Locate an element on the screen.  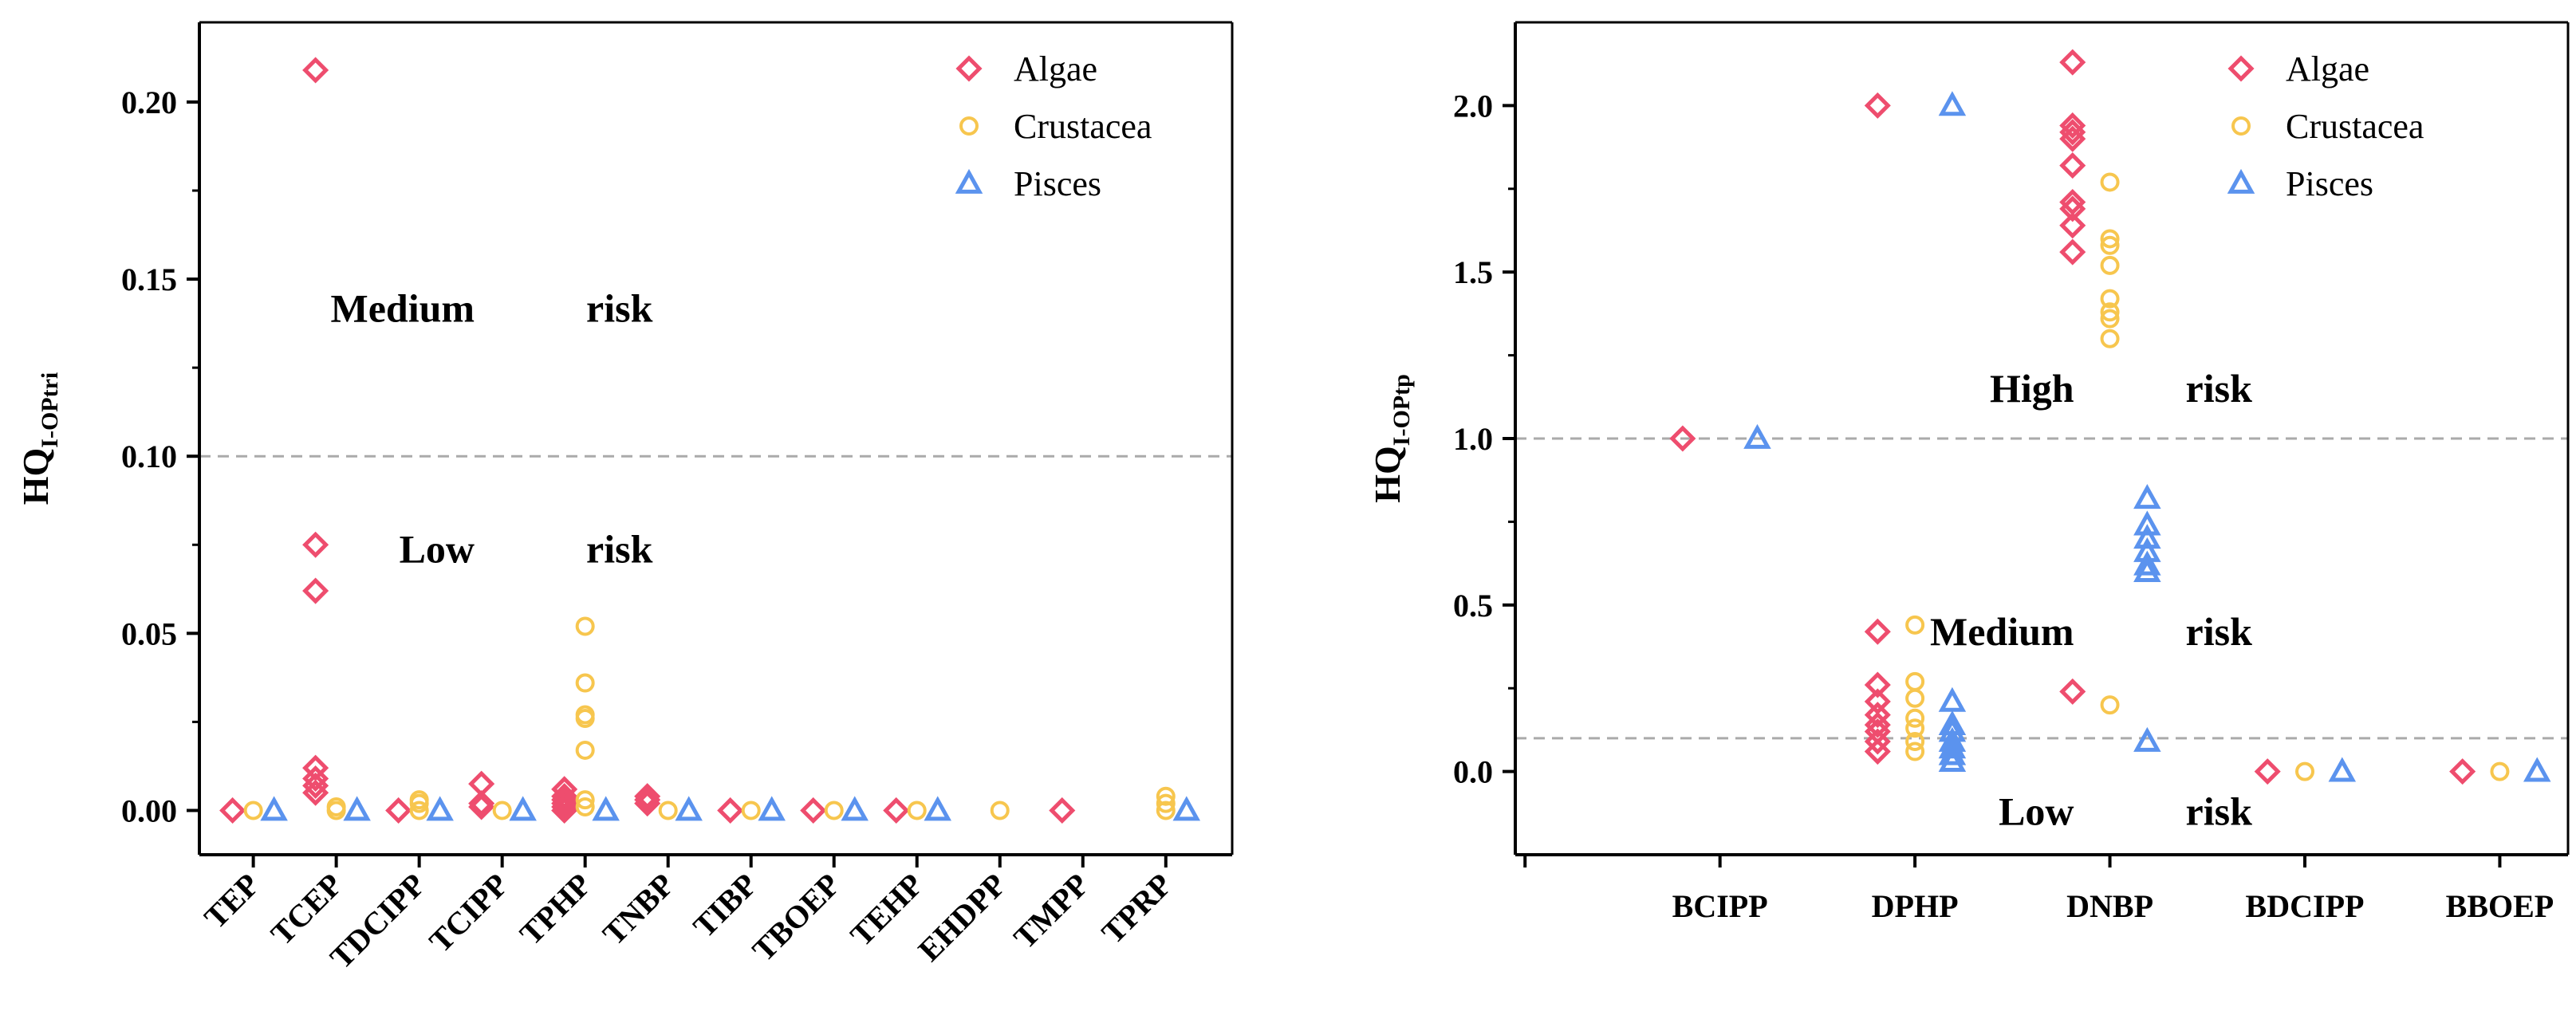
legend-label-algae: Algae is located at coordinates (2327, 69).